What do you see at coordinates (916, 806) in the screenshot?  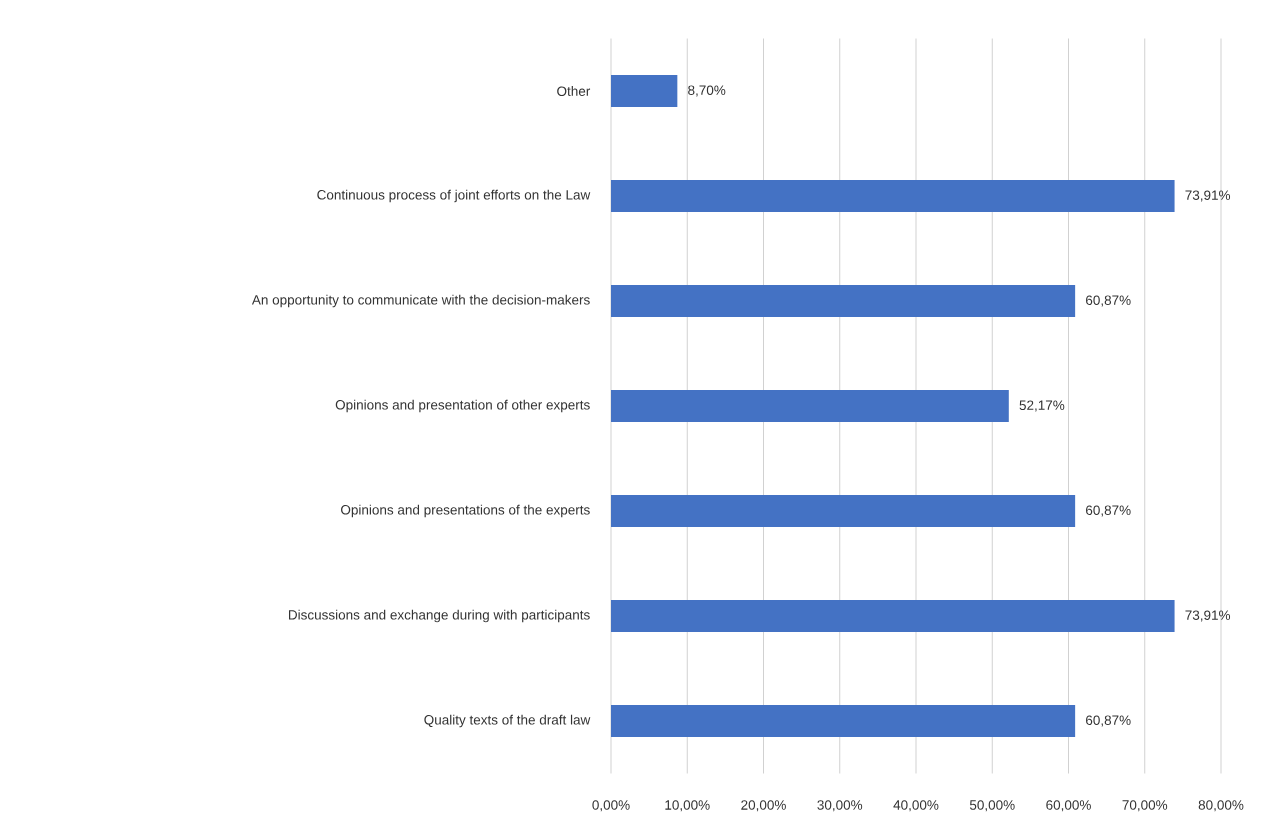 I see `x-tick-label: 40,00%` at bounding box center [916, 806].